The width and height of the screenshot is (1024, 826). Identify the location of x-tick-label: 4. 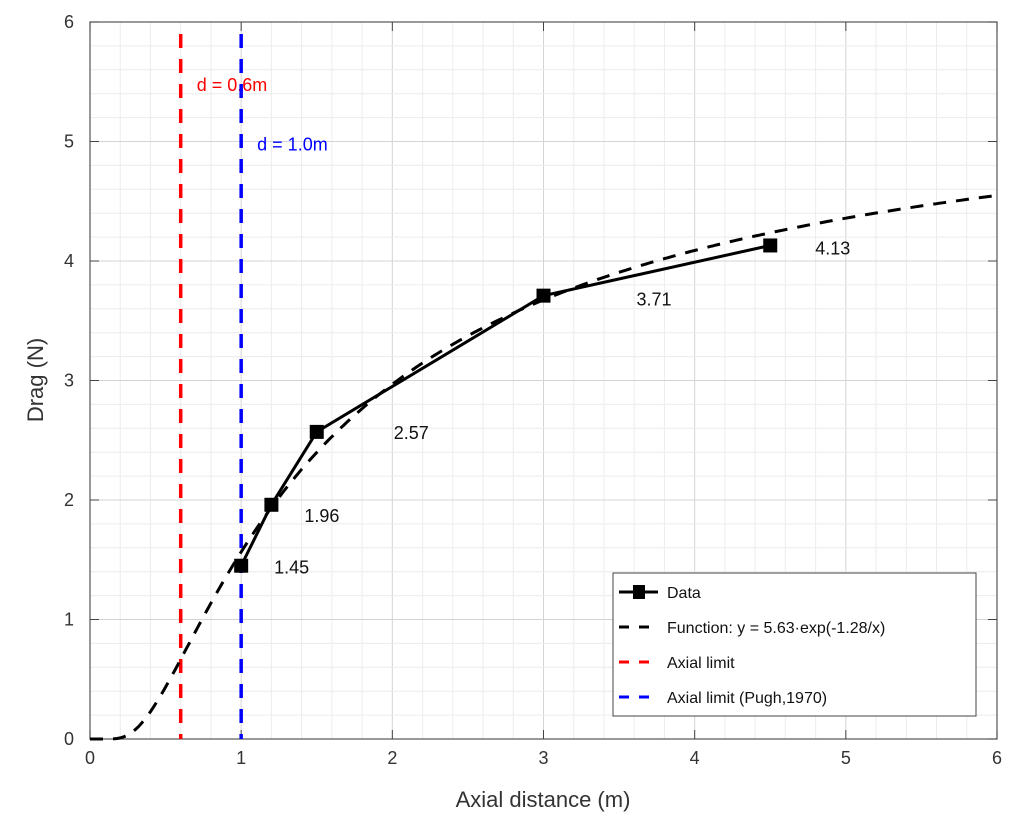
(695, 758).